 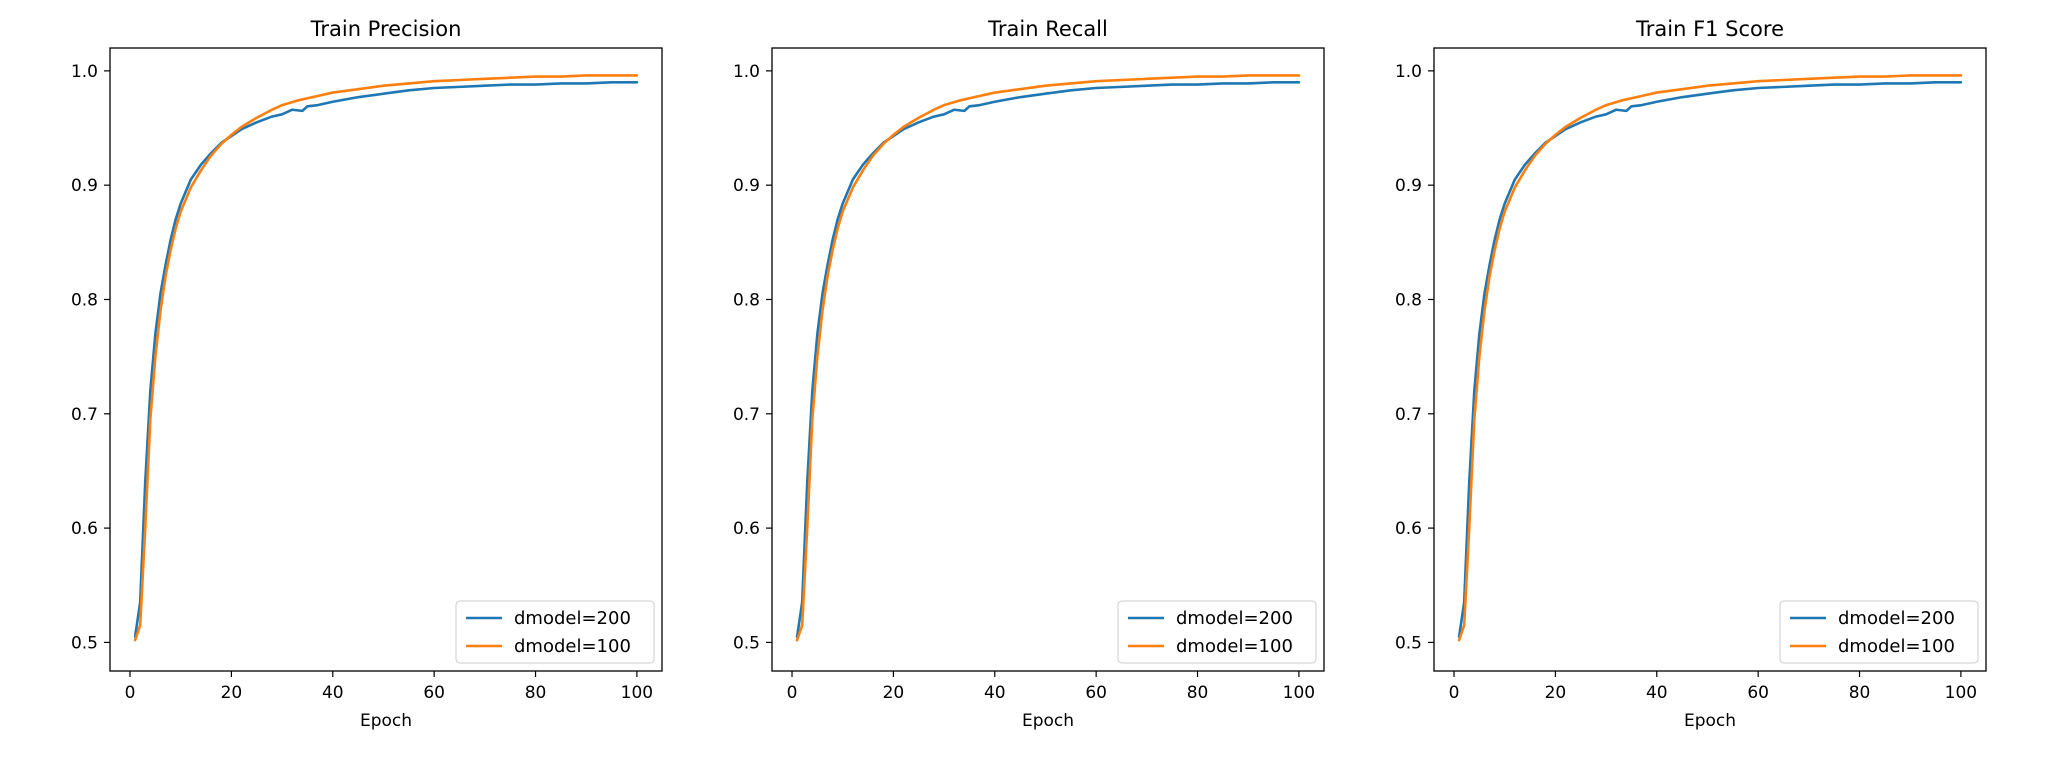 I want to click on chart-title: Train Precision, so click(x=386, y=29).